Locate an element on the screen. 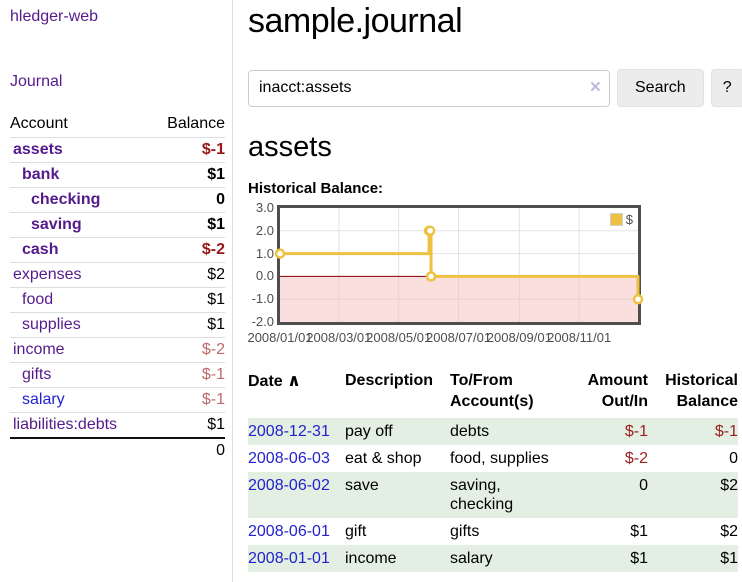 Image resolution: width=742 pixels, height=582 pixels. register-row: 2008-06-02 save saving, checking 0 $2 is located at coordinates (493, 495).